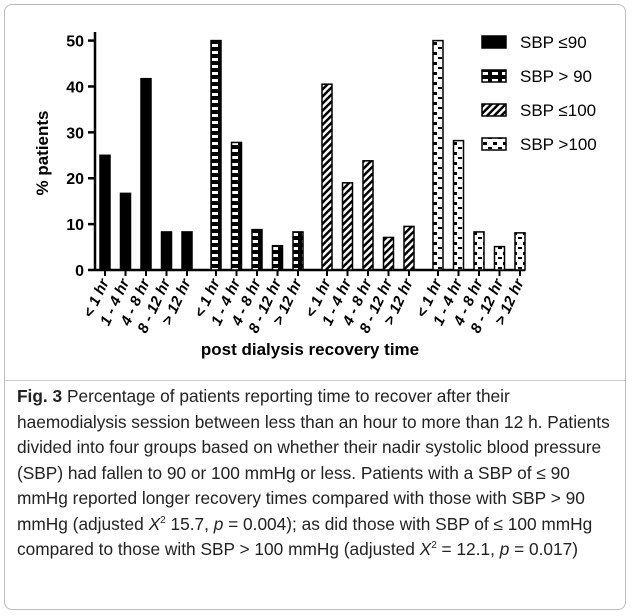 The image size is (632, 616). What do you see at coordinates (544, 549) in the screenshot?
I see `caption-text: = 0.017)` at bounding box center [544, 549].